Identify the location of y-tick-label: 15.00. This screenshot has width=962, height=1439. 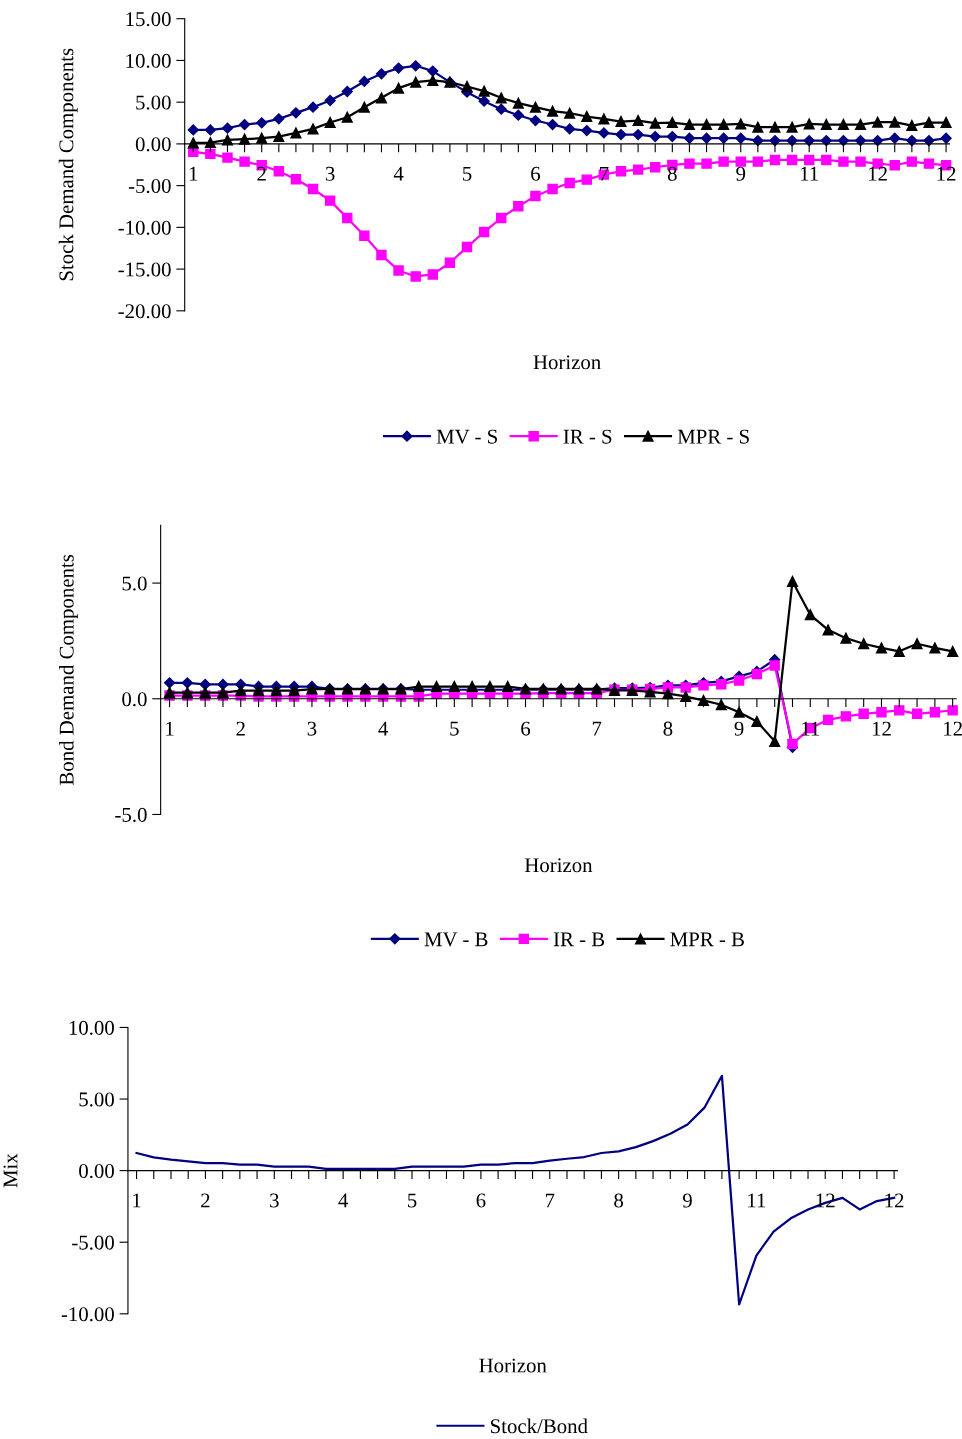
(148, 19).